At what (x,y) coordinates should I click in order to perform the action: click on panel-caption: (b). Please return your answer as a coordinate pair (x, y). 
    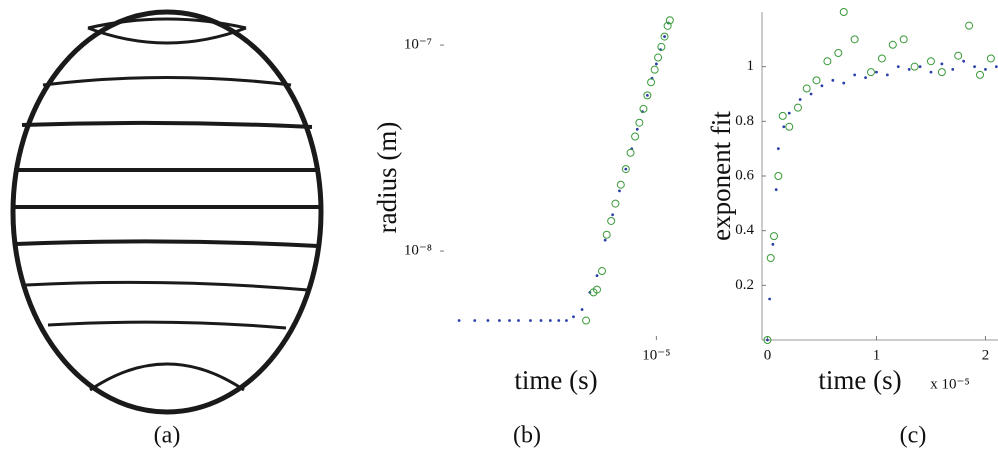
    Looking at the image, I should click on (527, 436).